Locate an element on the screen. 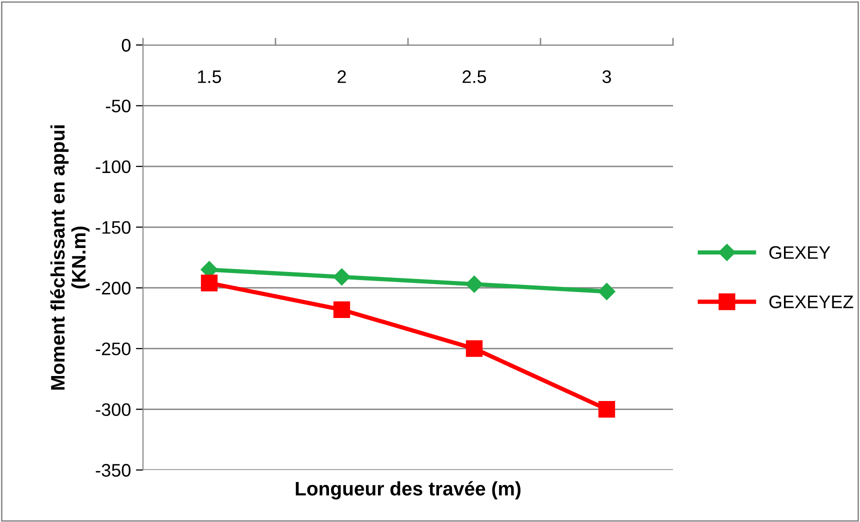 The width and height of the screenshot is (860, 522). x-tick-label: 2.5 is located at coordinates (474, 77).